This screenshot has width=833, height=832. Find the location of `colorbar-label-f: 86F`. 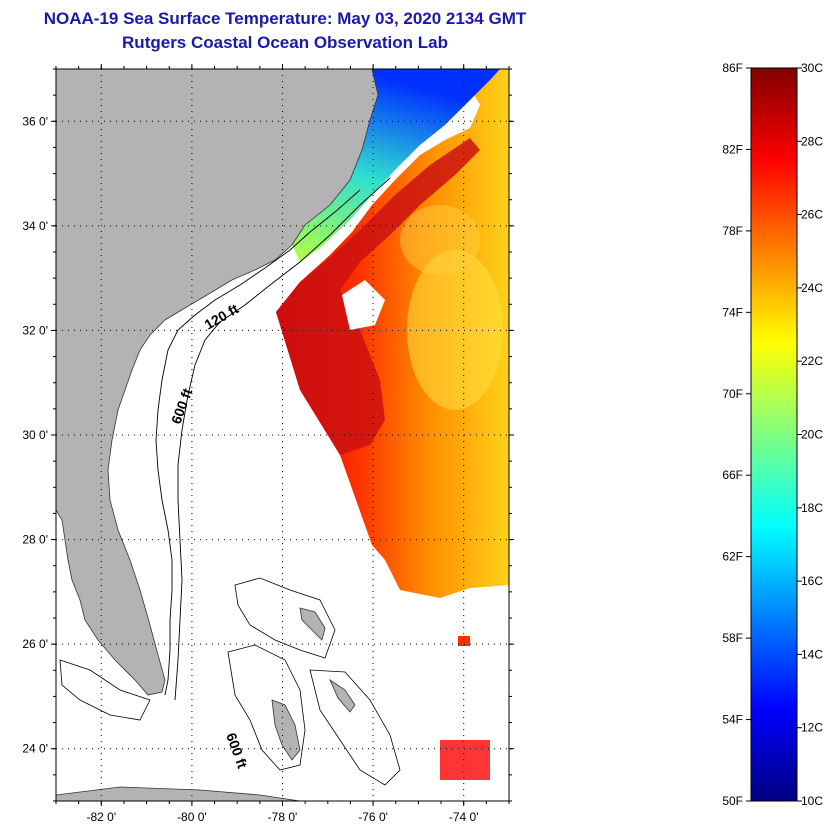

colorbar-label-f: 86F is located at coordinates (732, 68).